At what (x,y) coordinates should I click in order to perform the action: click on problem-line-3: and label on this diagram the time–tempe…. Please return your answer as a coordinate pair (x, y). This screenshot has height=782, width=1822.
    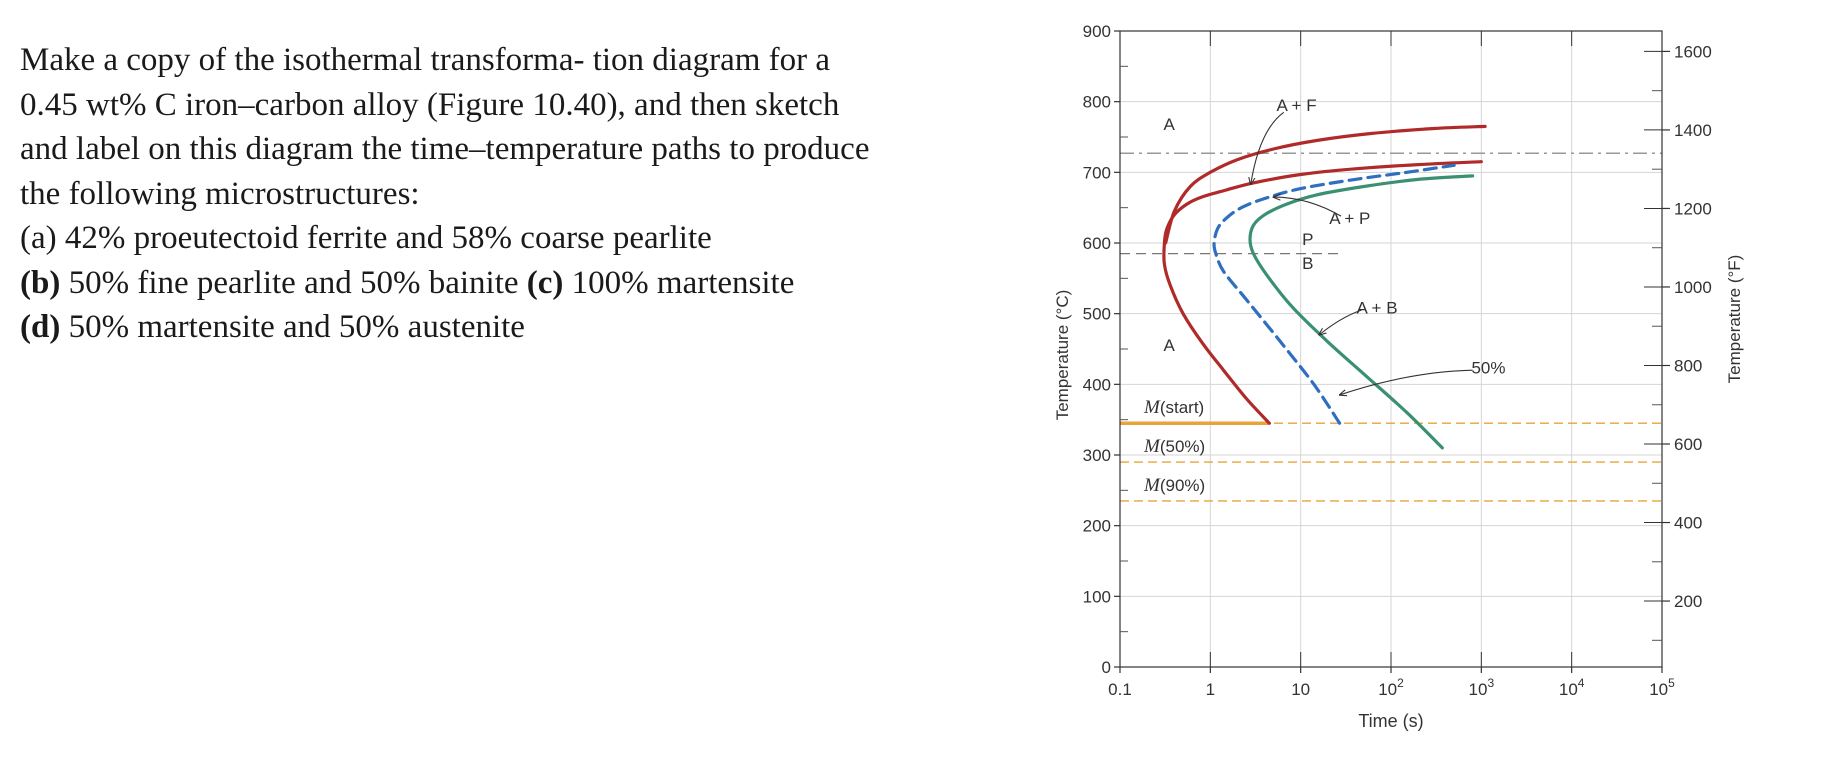
    Looking at the image, I should click on (445, 149).